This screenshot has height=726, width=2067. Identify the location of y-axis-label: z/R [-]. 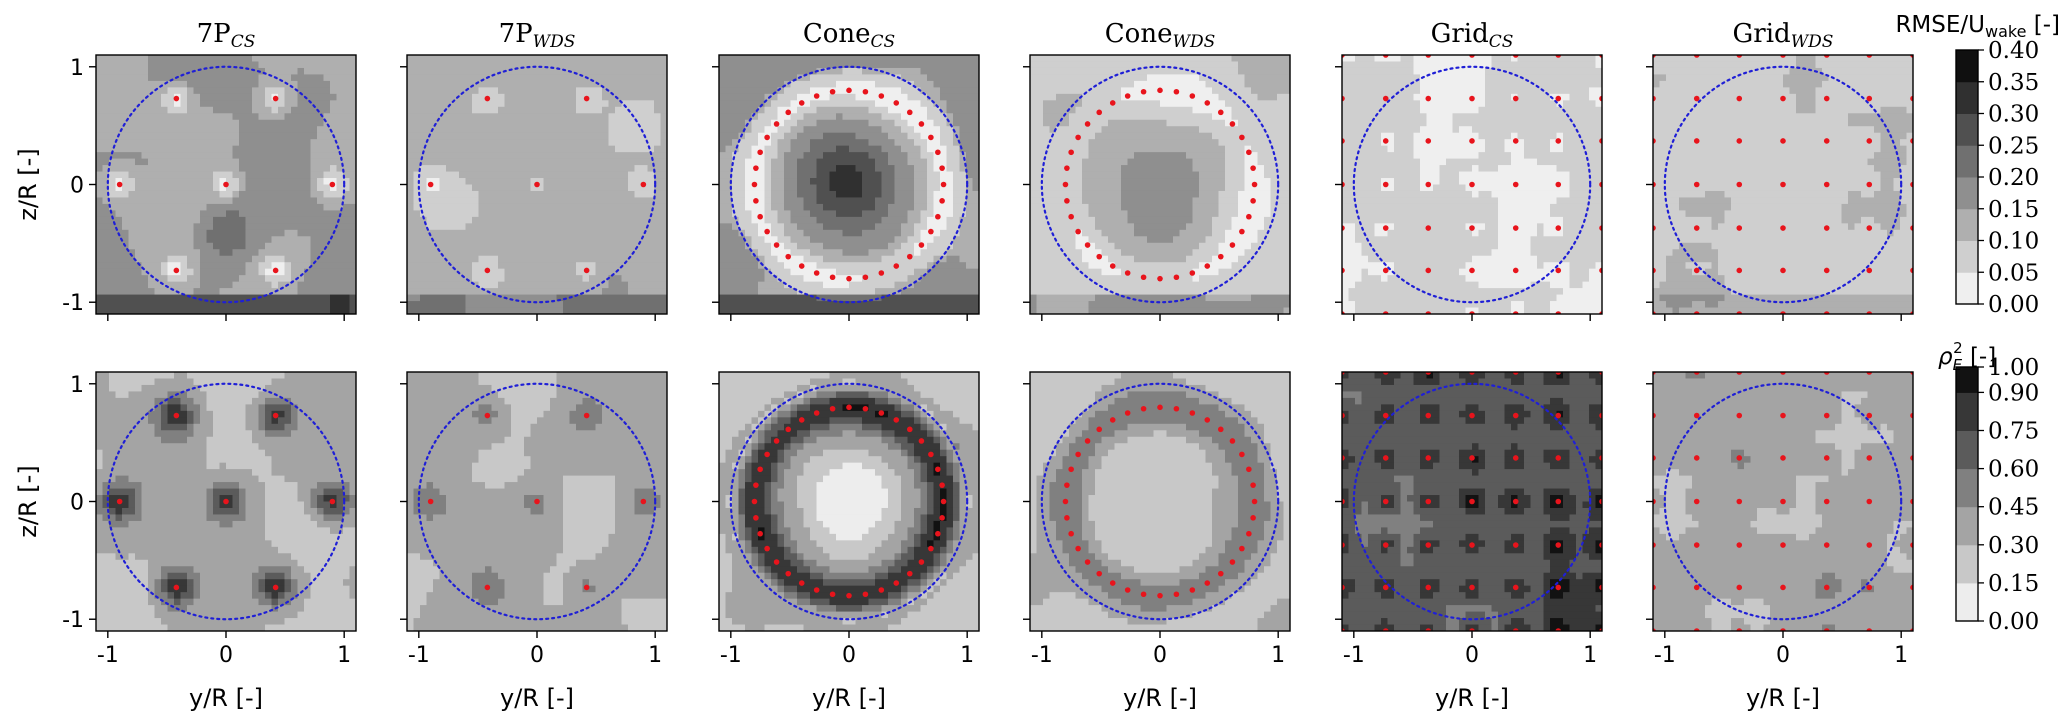
(28, 184).